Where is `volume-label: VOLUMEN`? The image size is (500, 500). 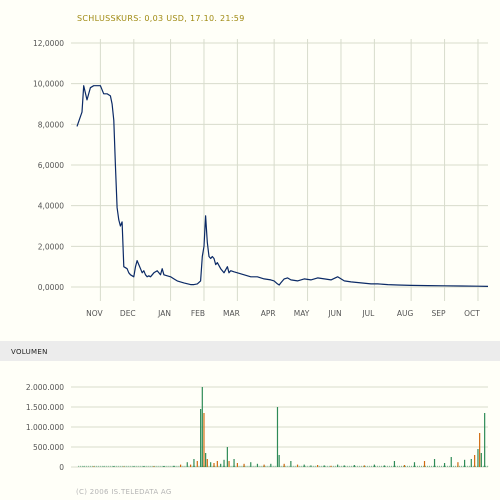 volume-label: VOLUMEN is located at coordinates (29, 352).